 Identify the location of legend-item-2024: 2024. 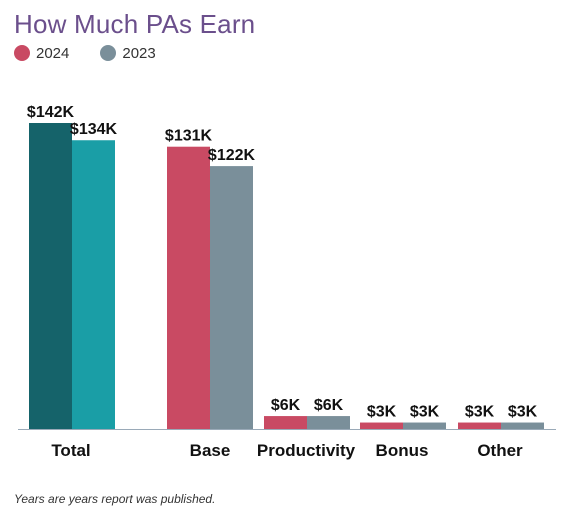
(41, 53).